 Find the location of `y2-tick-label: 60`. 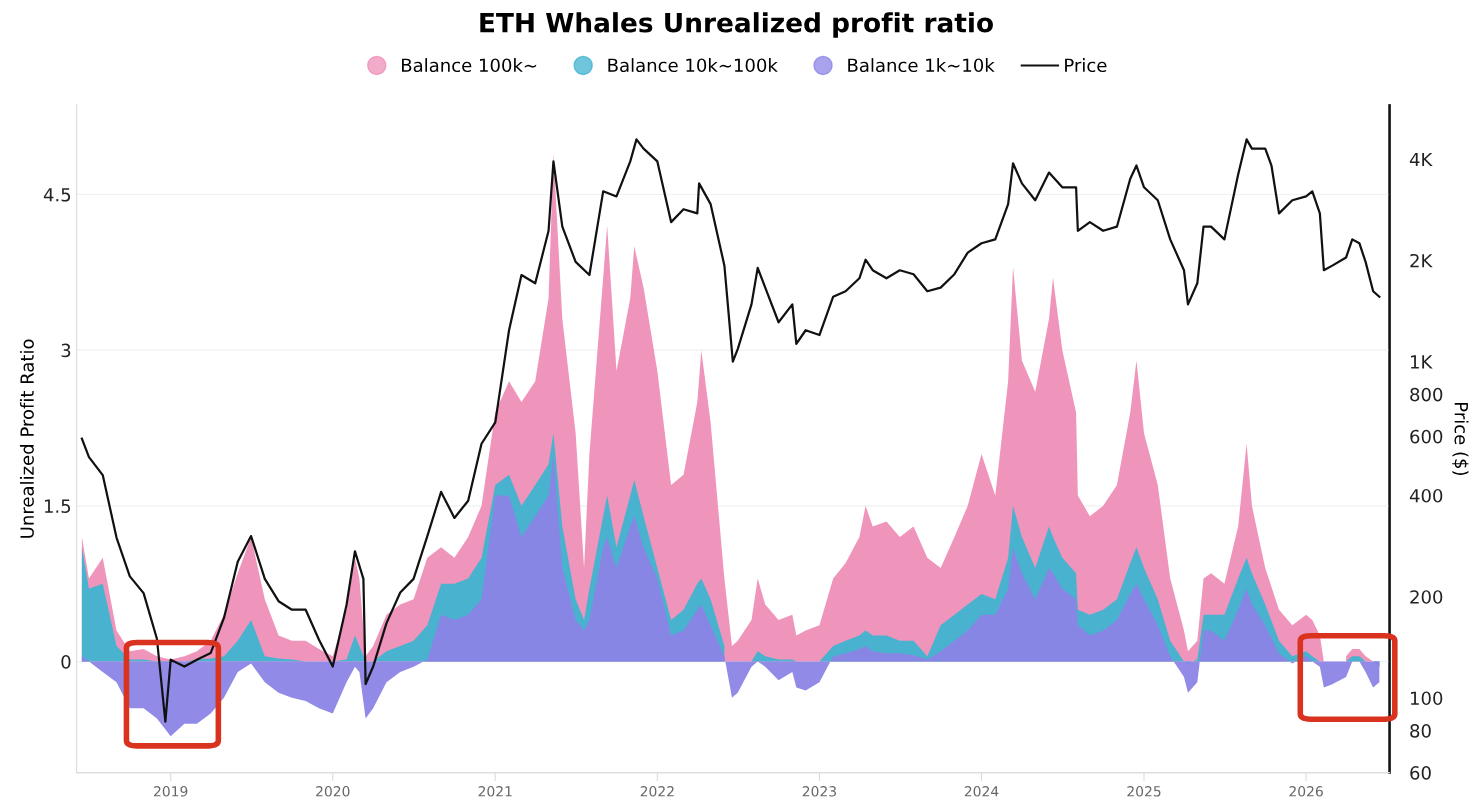

y2-tick-label: 60 is located at coordinates (1420, 773).